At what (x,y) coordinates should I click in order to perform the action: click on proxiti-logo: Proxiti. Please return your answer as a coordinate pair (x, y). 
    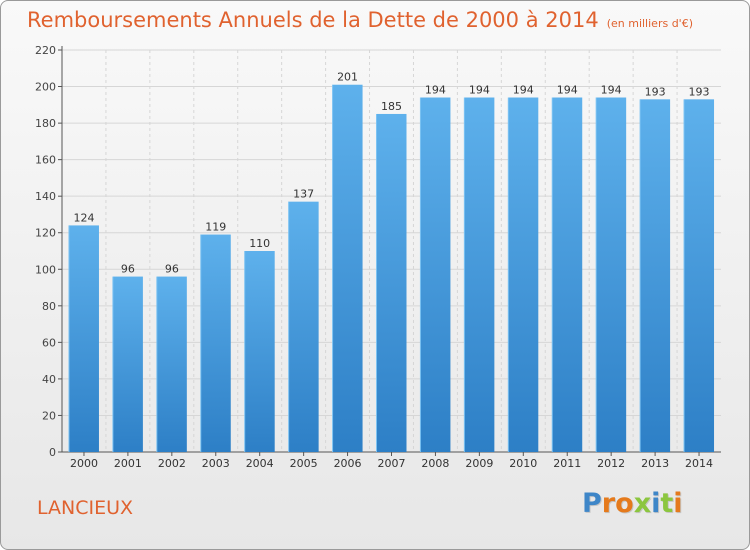
    Looking at the image, I should click on (632, 503).